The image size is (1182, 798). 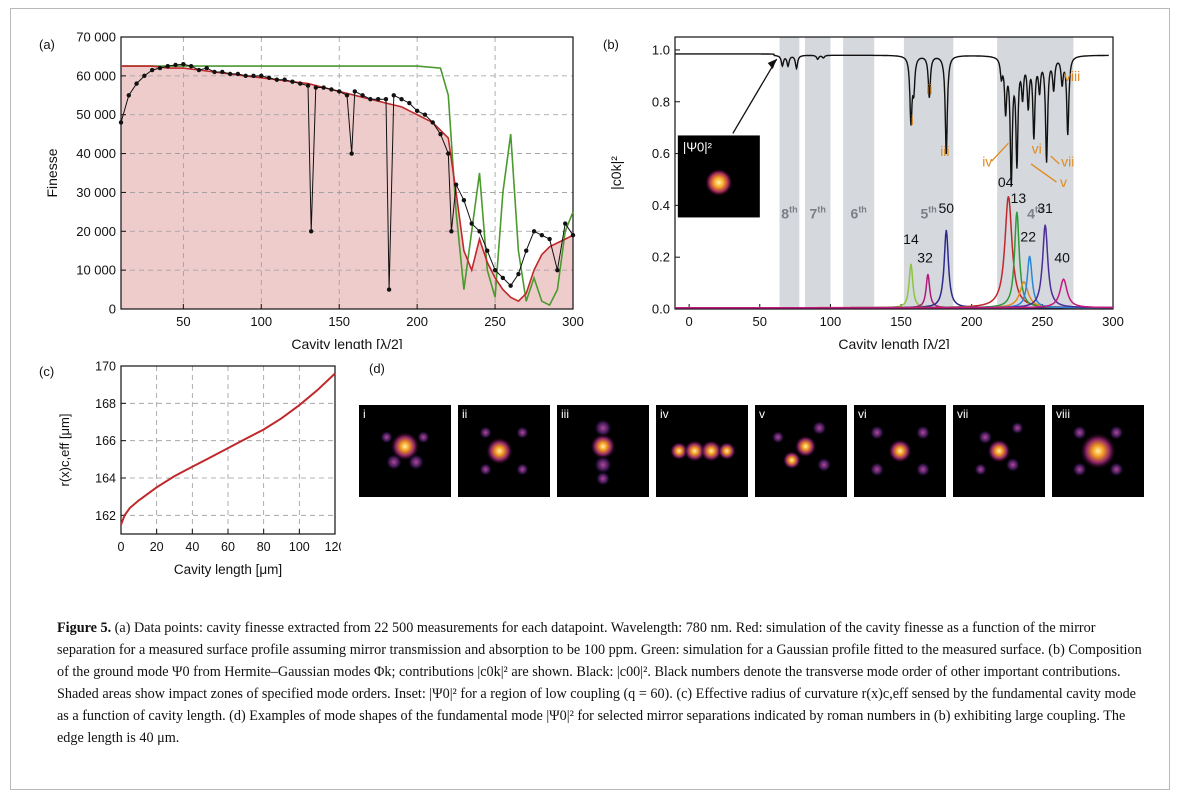 I want to click on roman-label: i, so click(x=912, y=120).